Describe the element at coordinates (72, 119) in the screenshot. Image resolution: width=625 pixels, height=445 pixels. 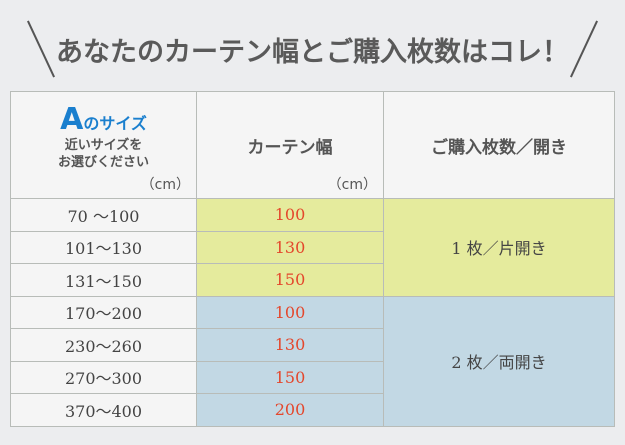
I see `size-letter: A` at that location.